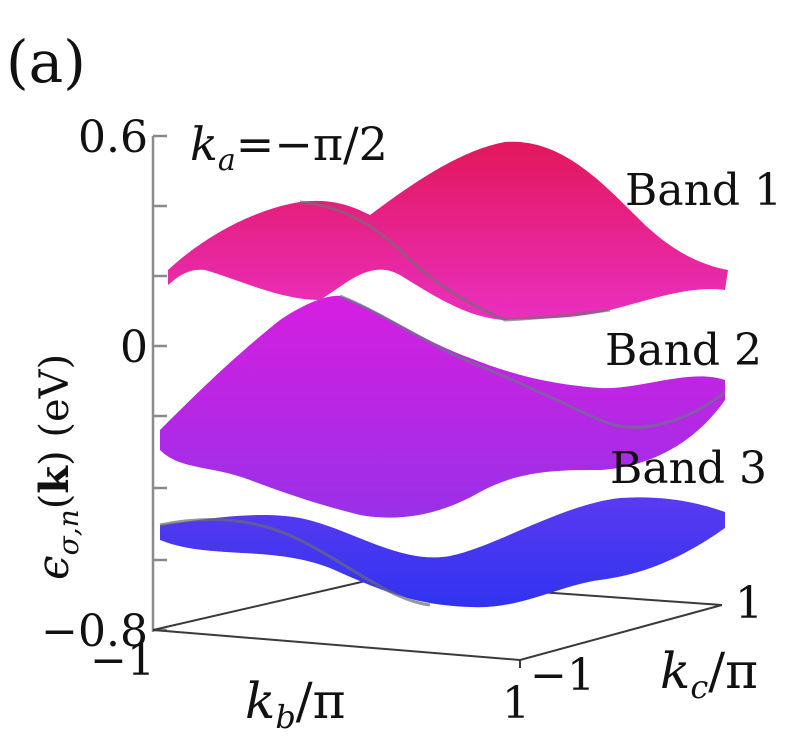  Describe the element at coordinates (289, 147) in the screenshot. I see `chart-title: ka=−π/2` at that location.